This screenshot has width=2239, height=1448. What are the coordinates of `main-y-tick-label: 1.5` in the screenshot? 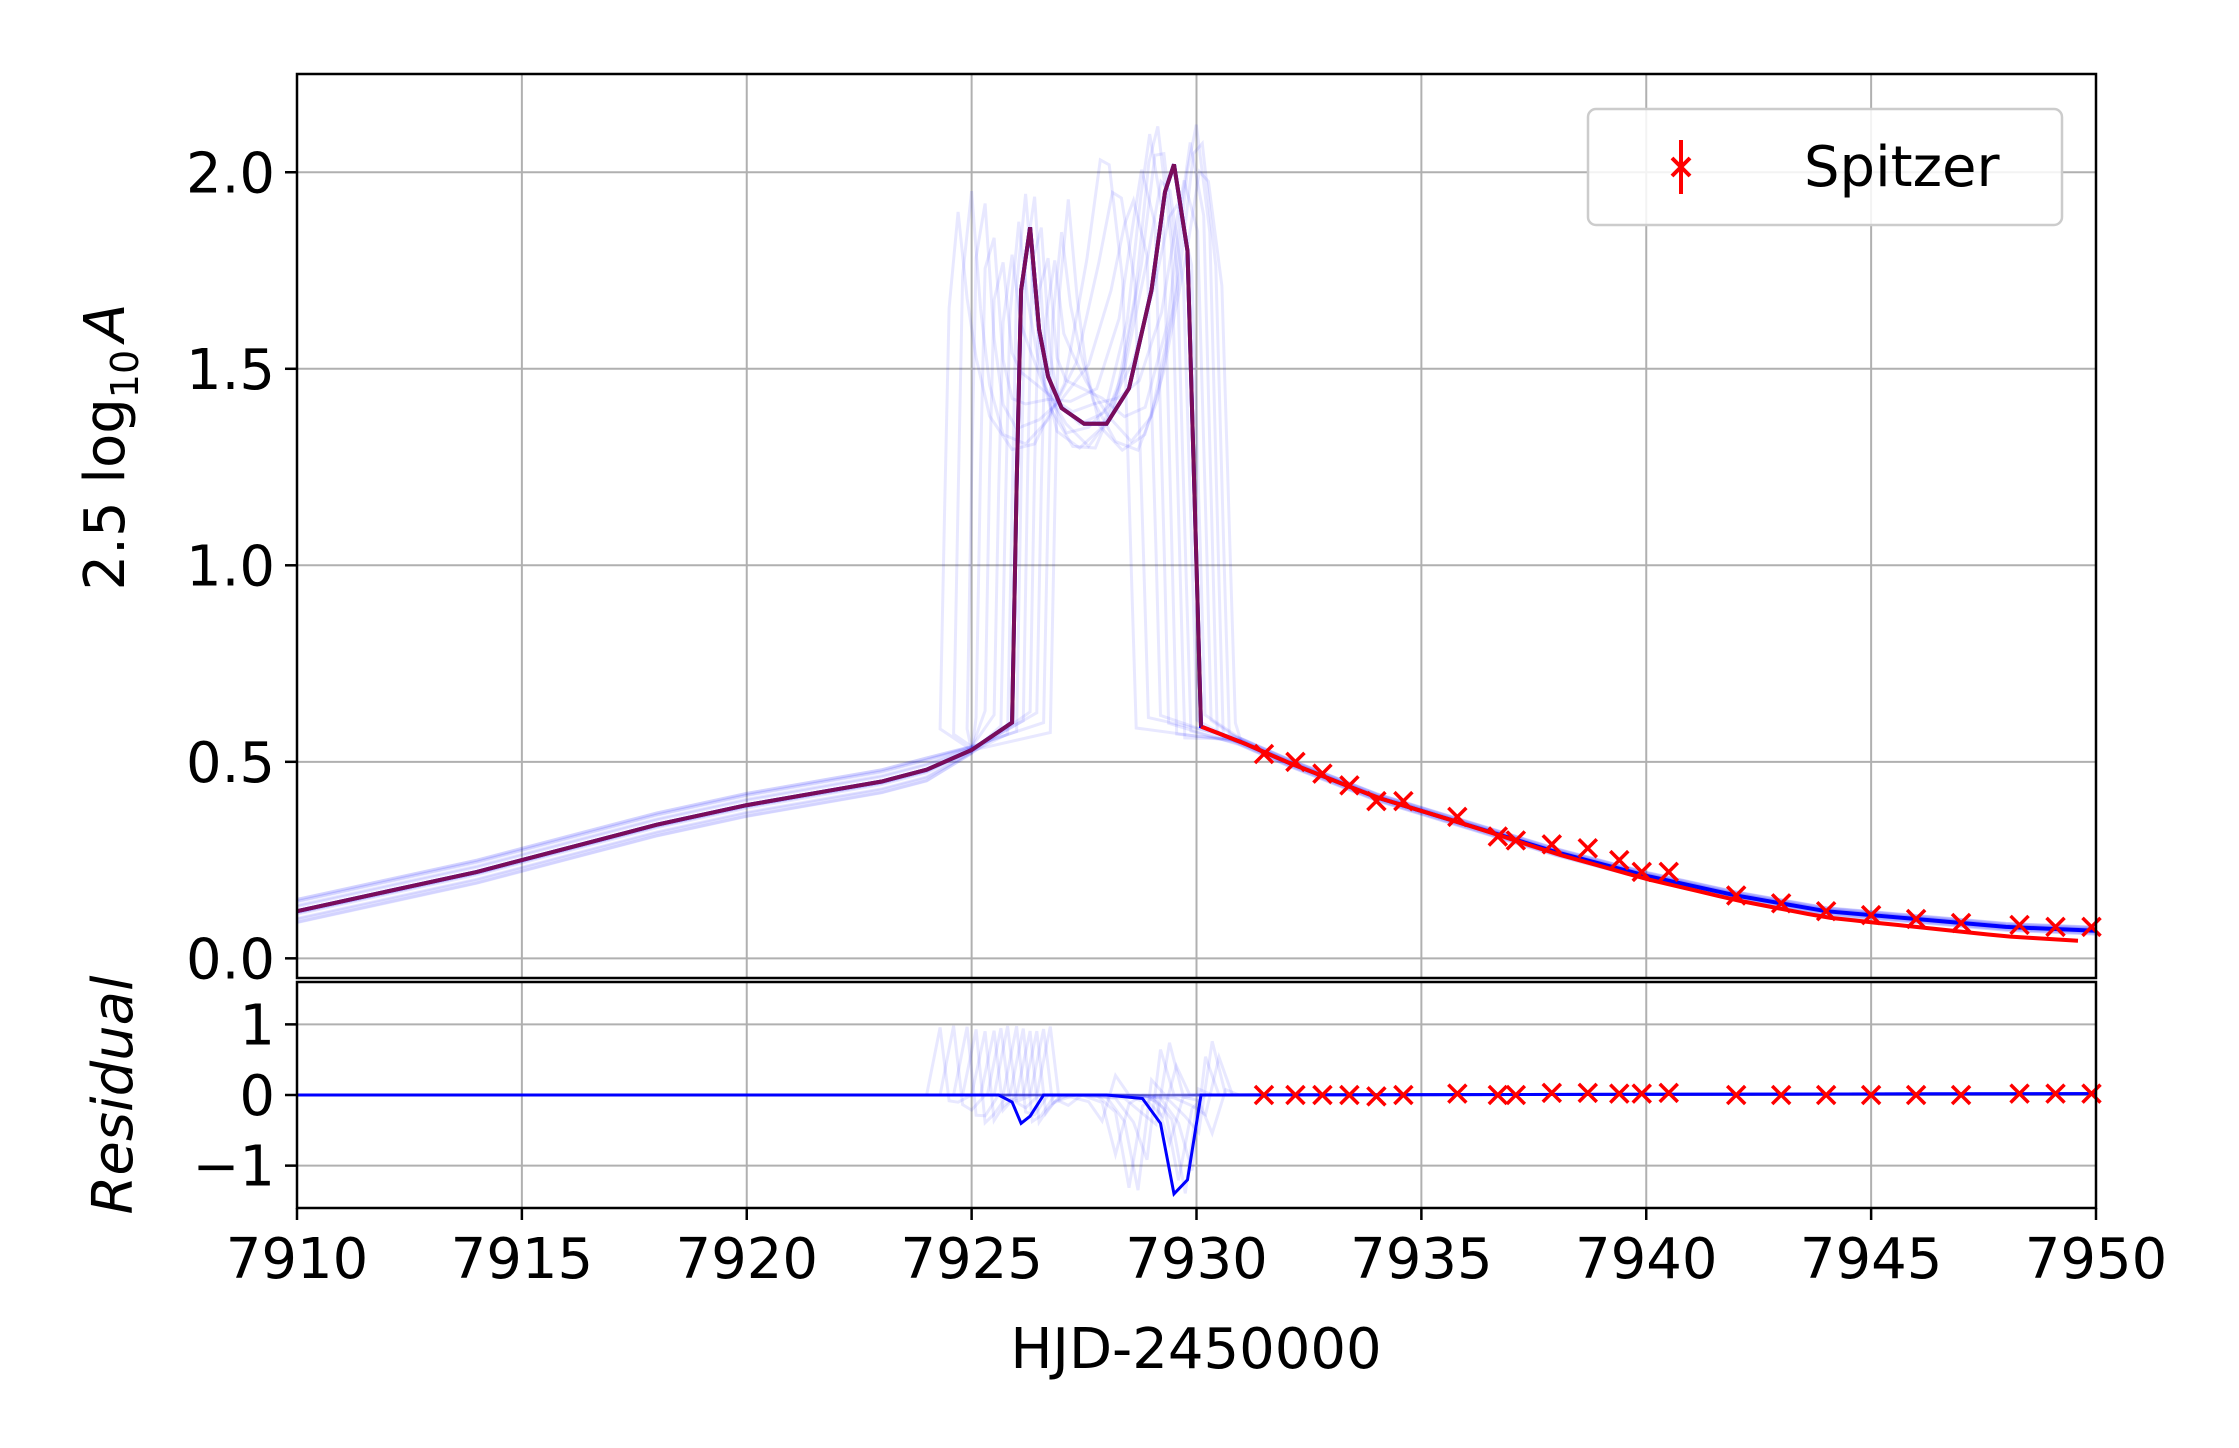 It's located at (230, 370).